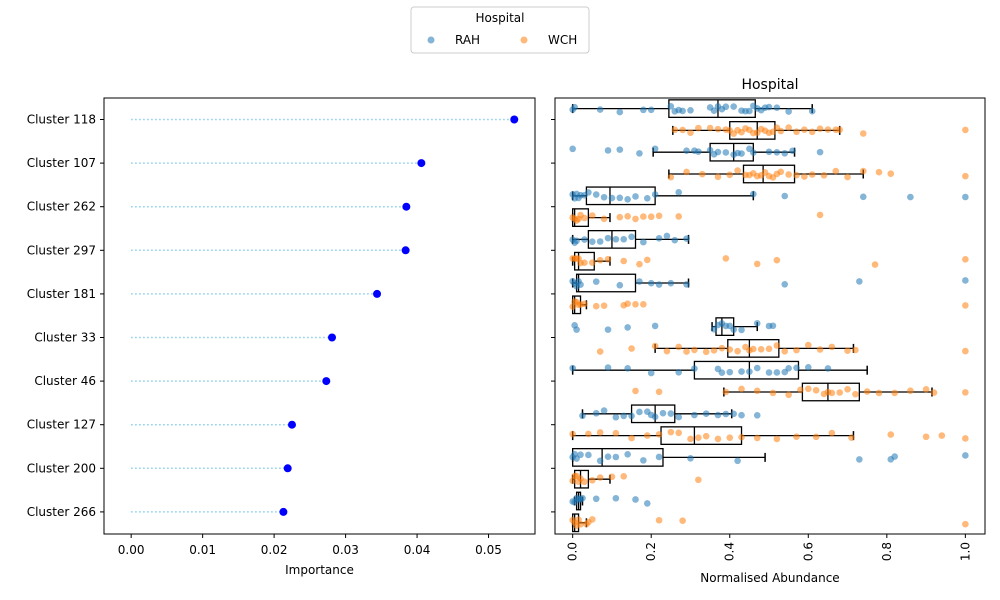 This screenshot has width=1000, height=600. Describe the element at coordinates (467, 40) in the screenshot. I see `legend-label-rah: RAH` at that location.